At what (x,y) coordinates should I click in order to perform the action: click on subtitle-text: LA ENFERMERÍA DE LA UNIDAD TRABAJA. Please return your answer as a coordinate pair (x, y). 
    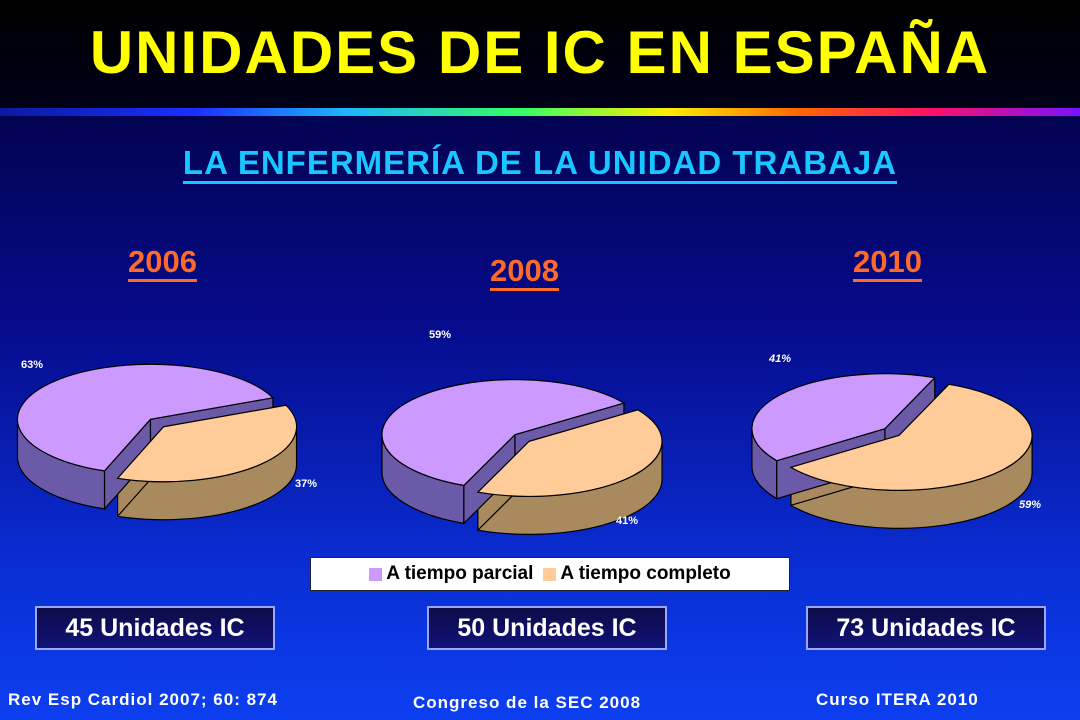
    Looking at the image, I should click on (540, 164).